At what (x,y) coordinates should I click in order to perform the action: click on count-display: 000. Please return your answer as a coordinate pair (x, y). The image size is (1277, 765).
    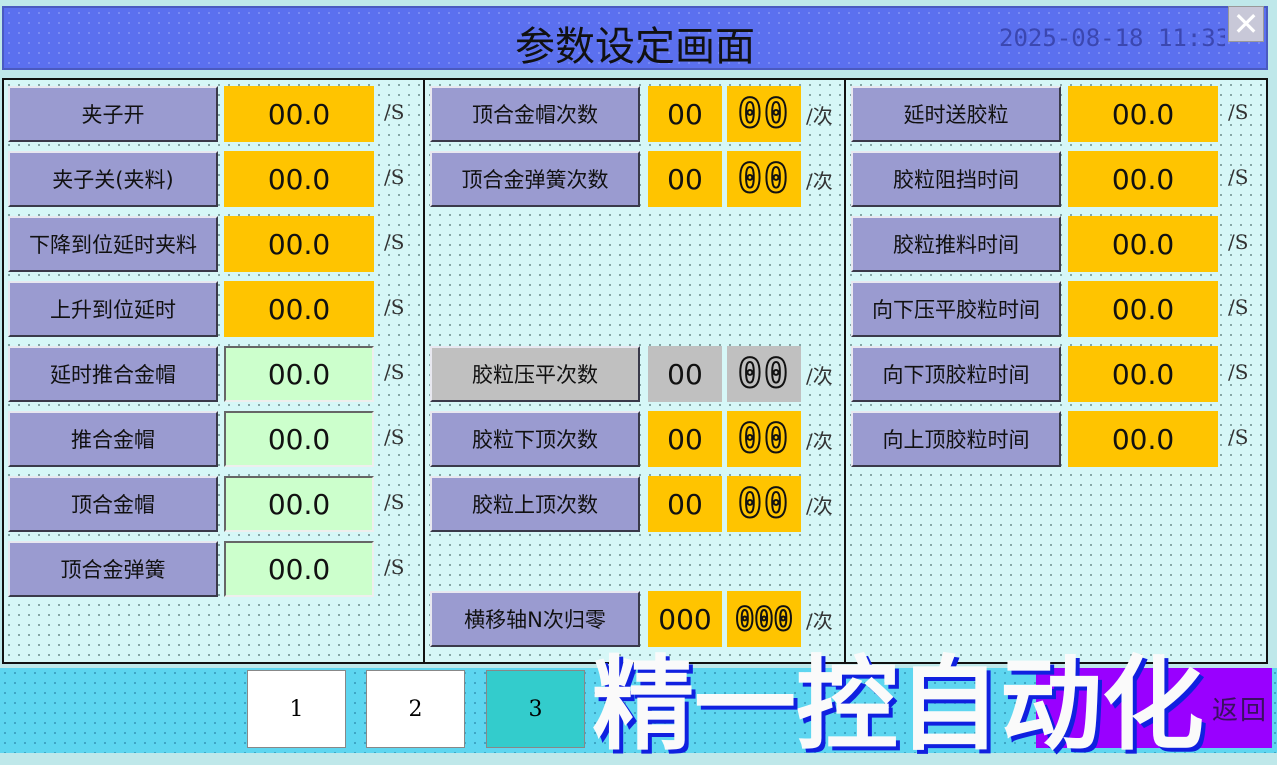
    Looking at the image, I should click on (764, 619).